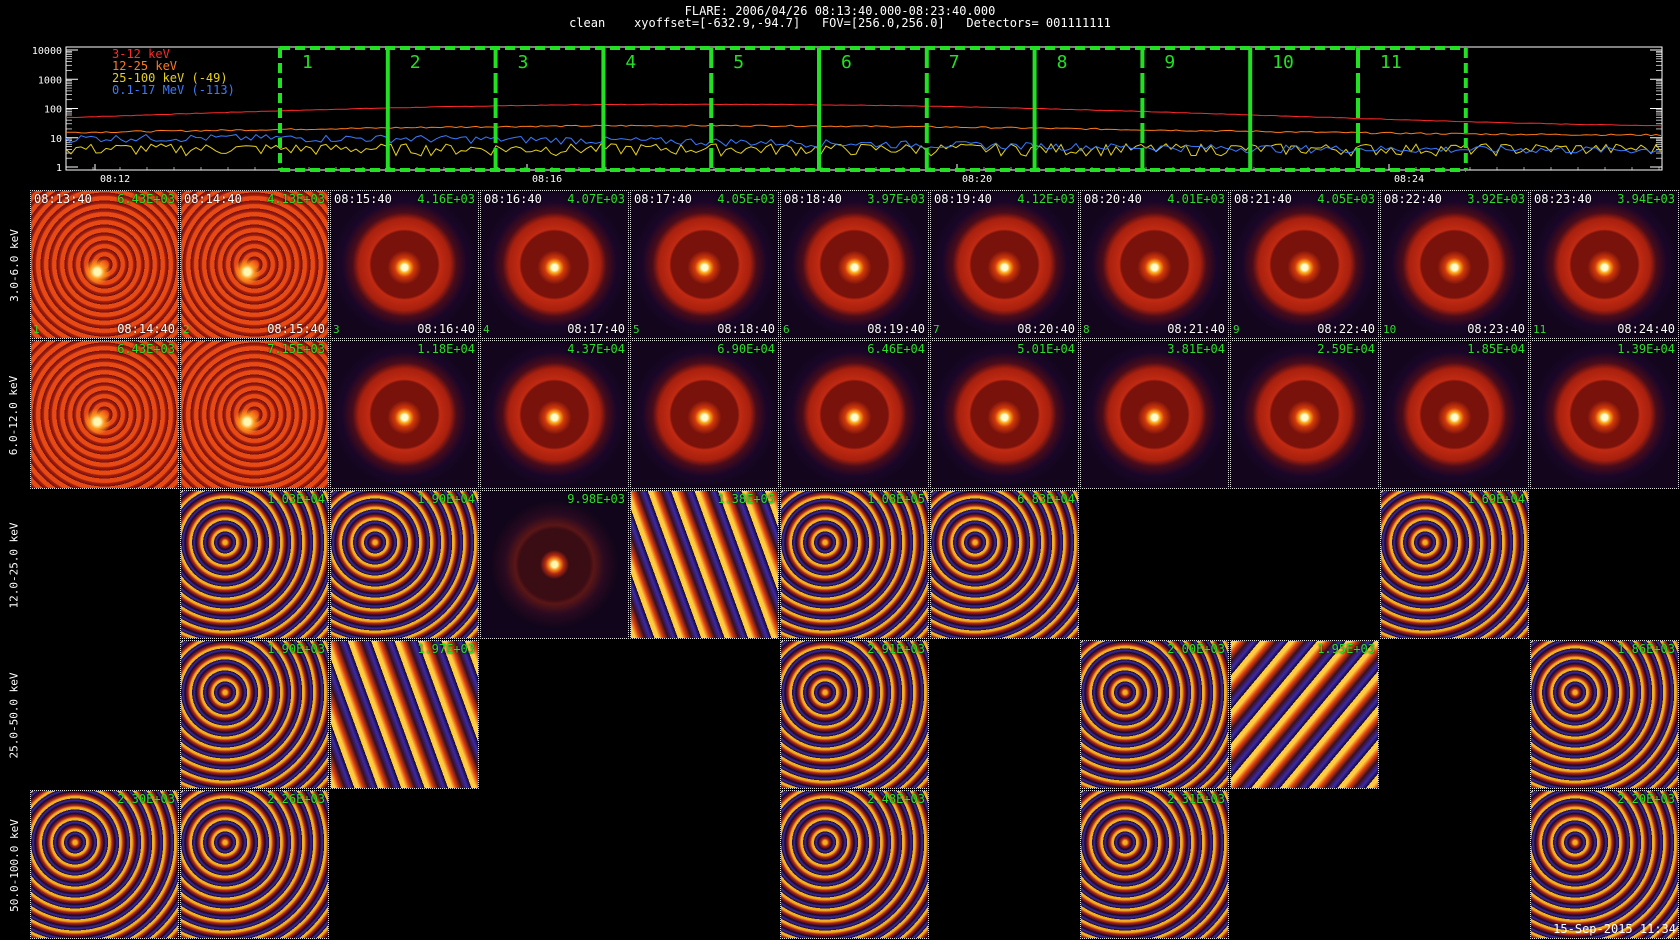 This screenshot has width=1680, height=940. Describe the element at coordinates (14, 565) in the screenshot. I see `energy-band-label: 12.0-25.0 keV` at that location.